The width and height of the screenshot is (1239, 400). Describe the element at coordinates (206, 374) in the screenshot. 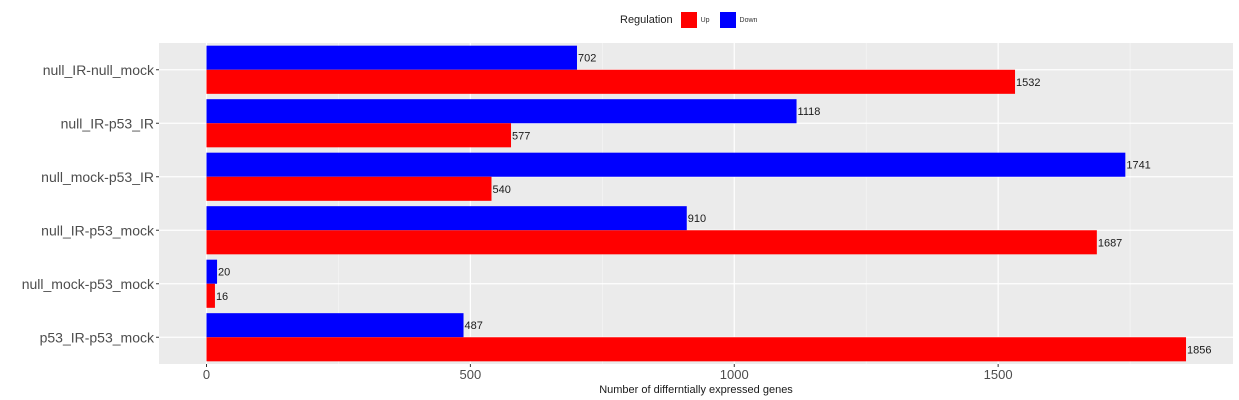

I see `x-tick-label: 0` at that location.